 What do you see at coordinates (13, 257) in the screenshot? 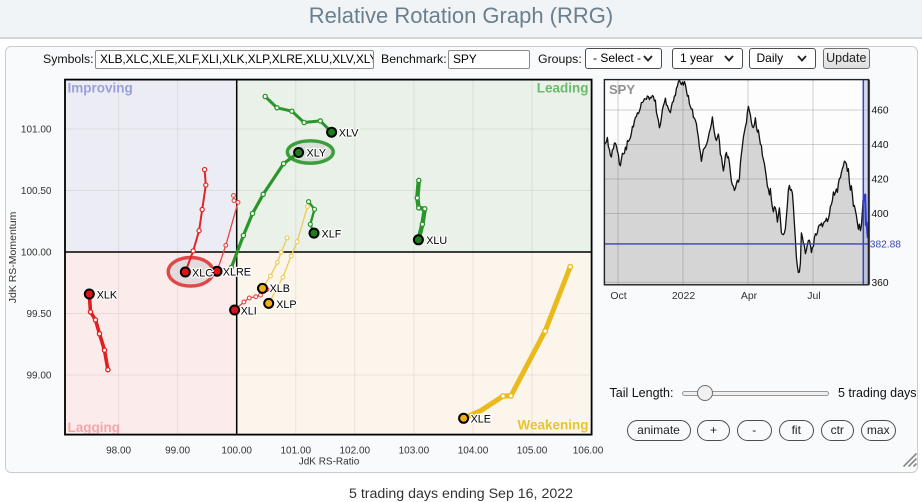
I see `svg-text: JdK RS-Momentum` at bounding box center [13, 257].